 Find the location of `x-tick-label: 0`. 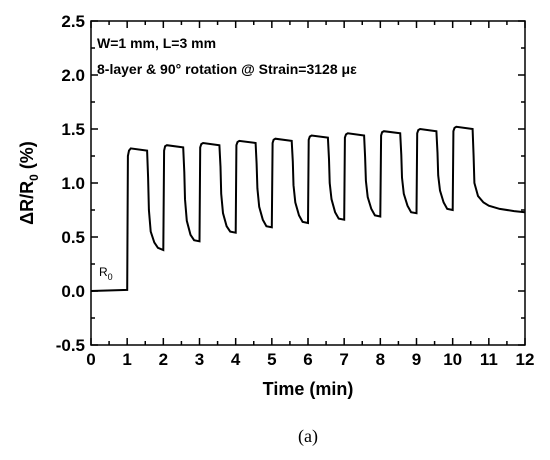

x-tick-label: 0 is located at coordinates (90, 359).